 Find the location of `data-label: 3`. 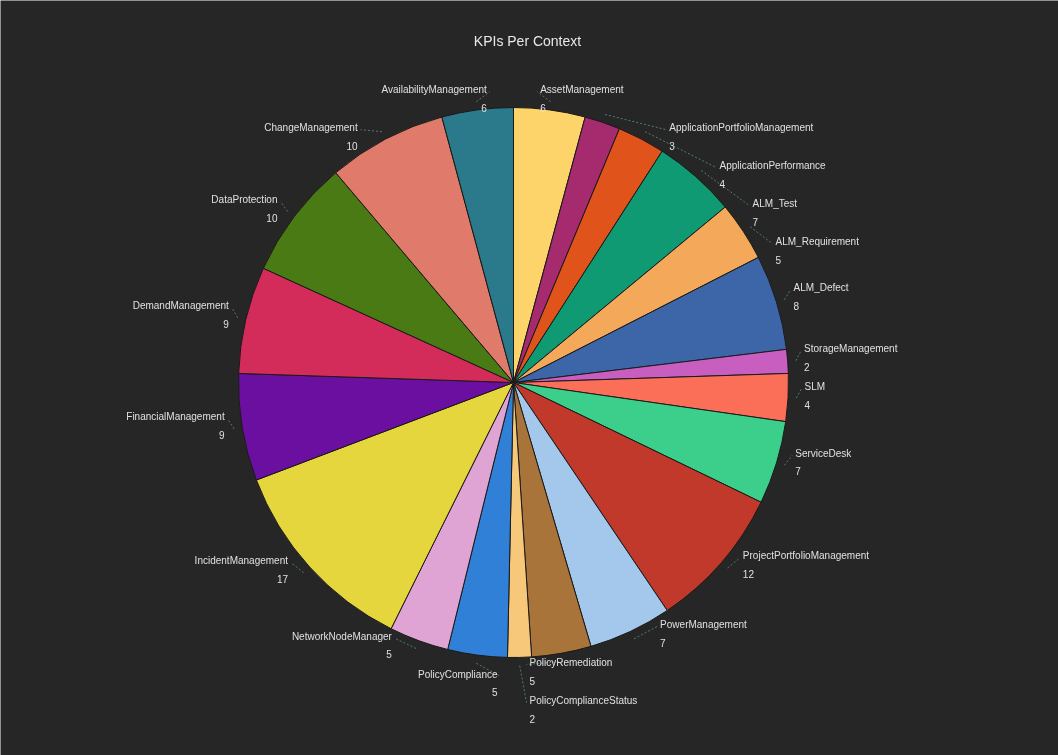

data-label: 3 is located at coordinates (672, 146).